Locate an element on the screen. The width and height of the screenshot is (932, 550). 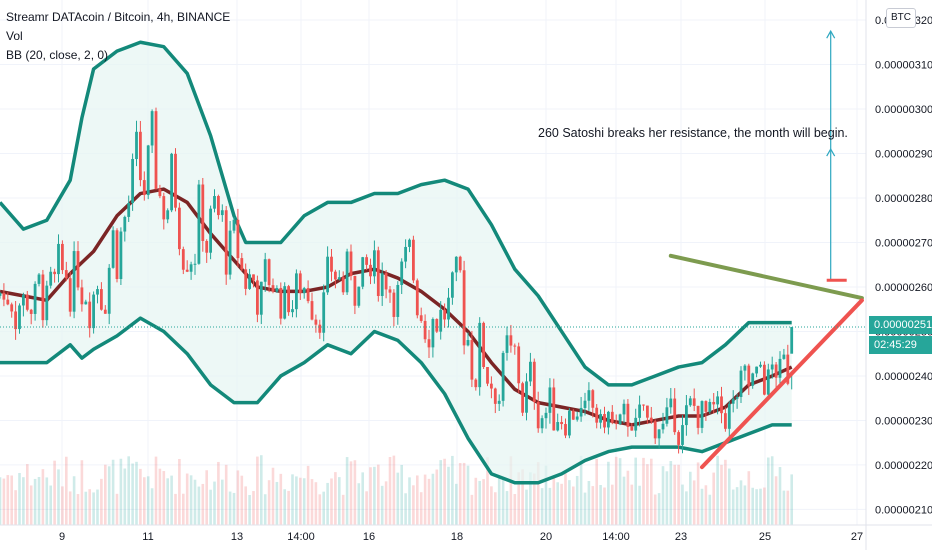
symbol-title: Streamr DATAcoin / Bitcoin, 4h, BINANCE is located at coordinates (118, 17).